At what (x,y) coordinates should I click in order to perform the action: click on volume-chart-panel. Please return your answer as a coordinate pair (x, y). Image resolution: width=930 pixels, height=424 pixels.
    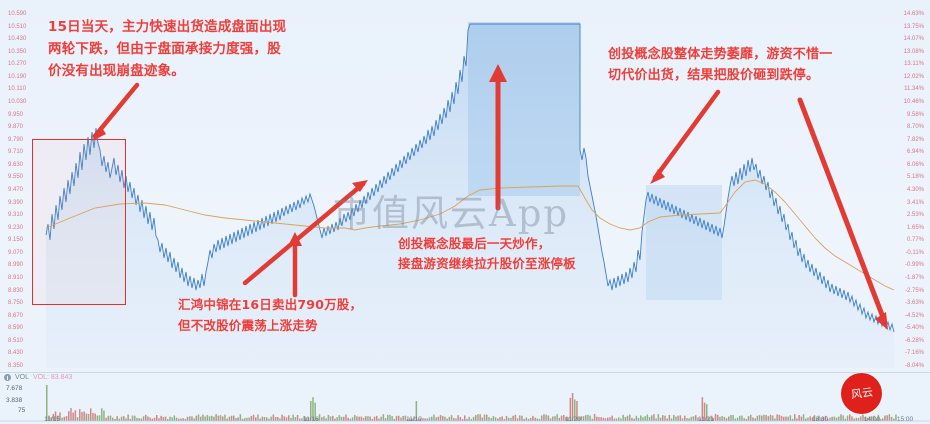
    Looking at the image, I should click on (465, 398).